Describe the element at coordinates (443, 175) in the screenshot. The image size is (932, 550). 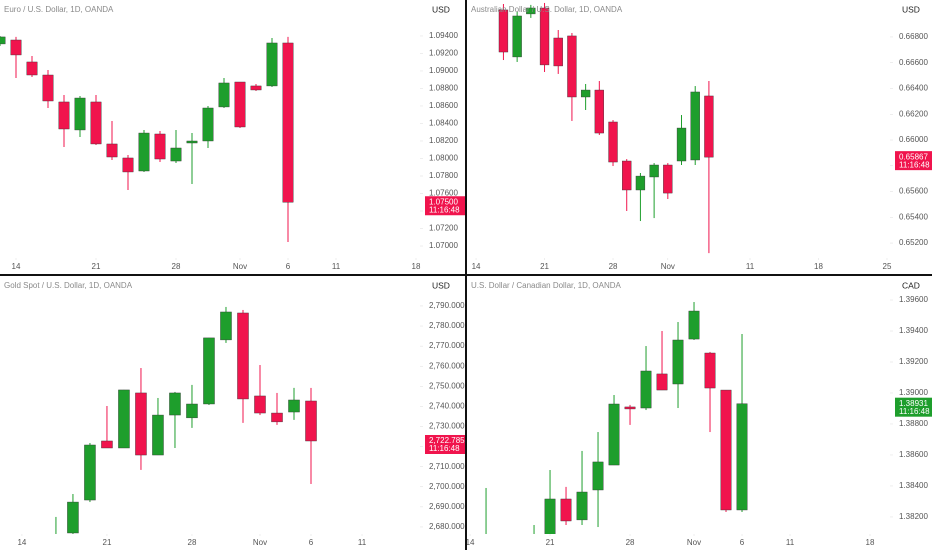
I see `y-tick-label: 1.07800` at that location.